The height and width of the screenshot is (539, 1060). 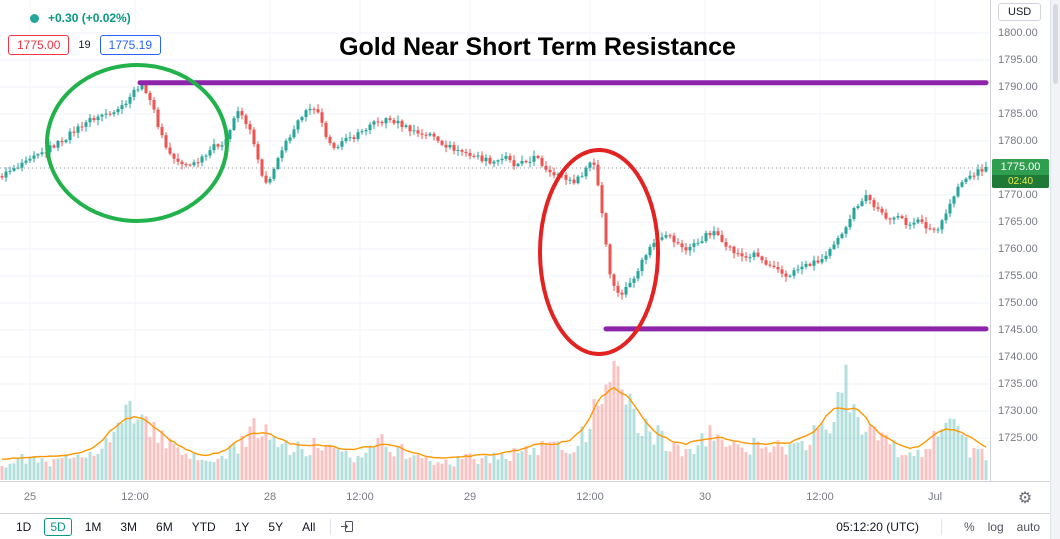 I want to click on volume-ma-line, so click(x=494, y=423).